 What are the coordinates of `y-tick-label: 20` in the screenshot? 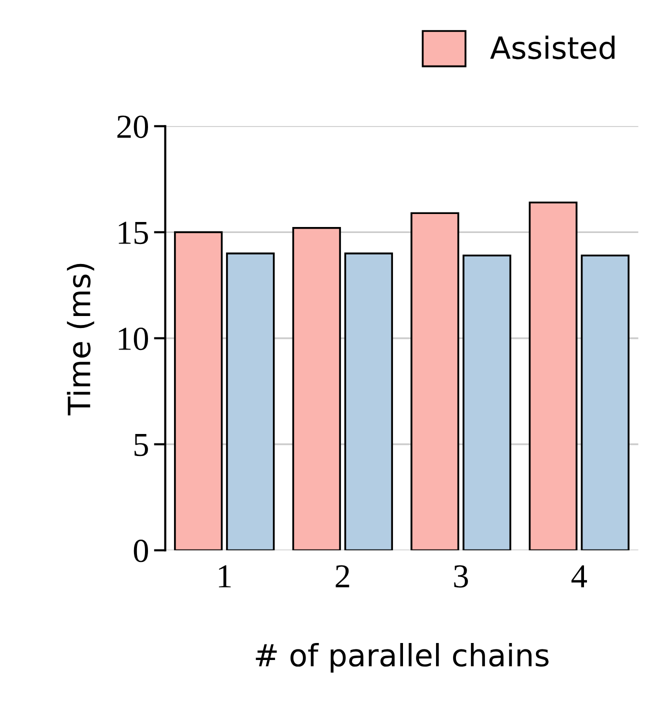 It's located at (132, 127).